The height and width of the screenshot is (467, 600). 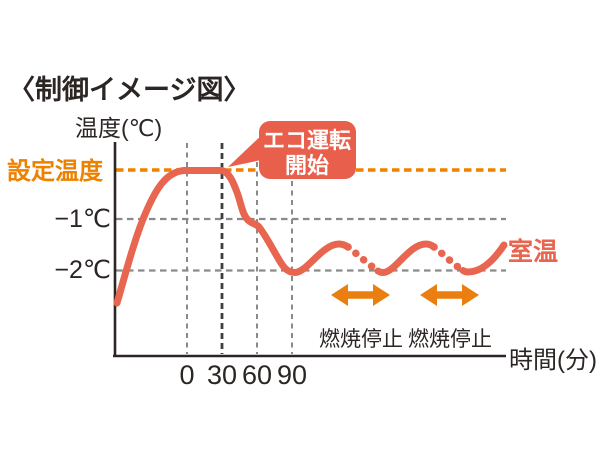 What do you see at coordinates (307, 140) in the screenshot?
I see `callout-text-line1: エコ運転` at bounding box center [307, 140].